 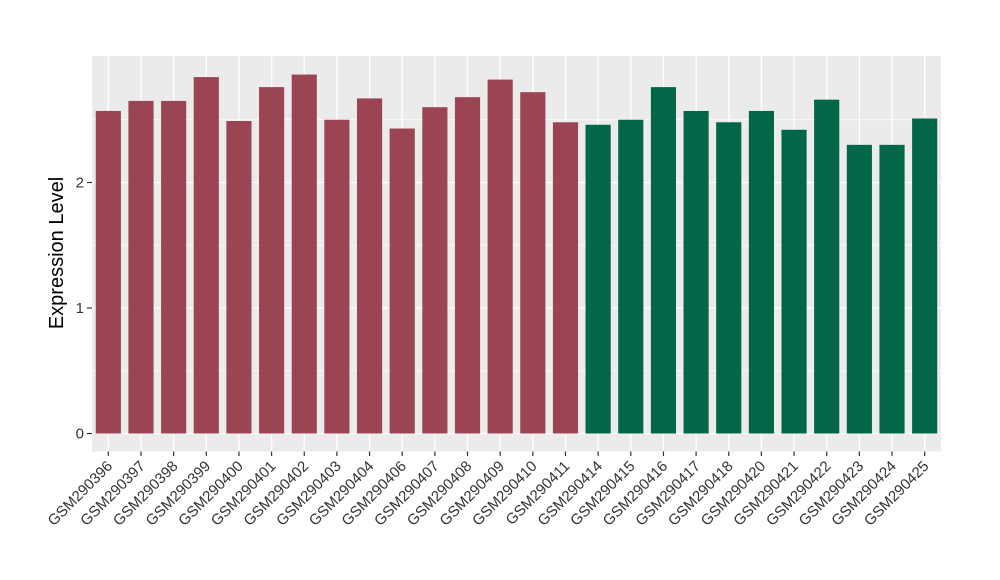 What do you see at coordinates (696, 272) in the screenshot?
I see `bar-GSM290417` at bounding box center [696, 272].